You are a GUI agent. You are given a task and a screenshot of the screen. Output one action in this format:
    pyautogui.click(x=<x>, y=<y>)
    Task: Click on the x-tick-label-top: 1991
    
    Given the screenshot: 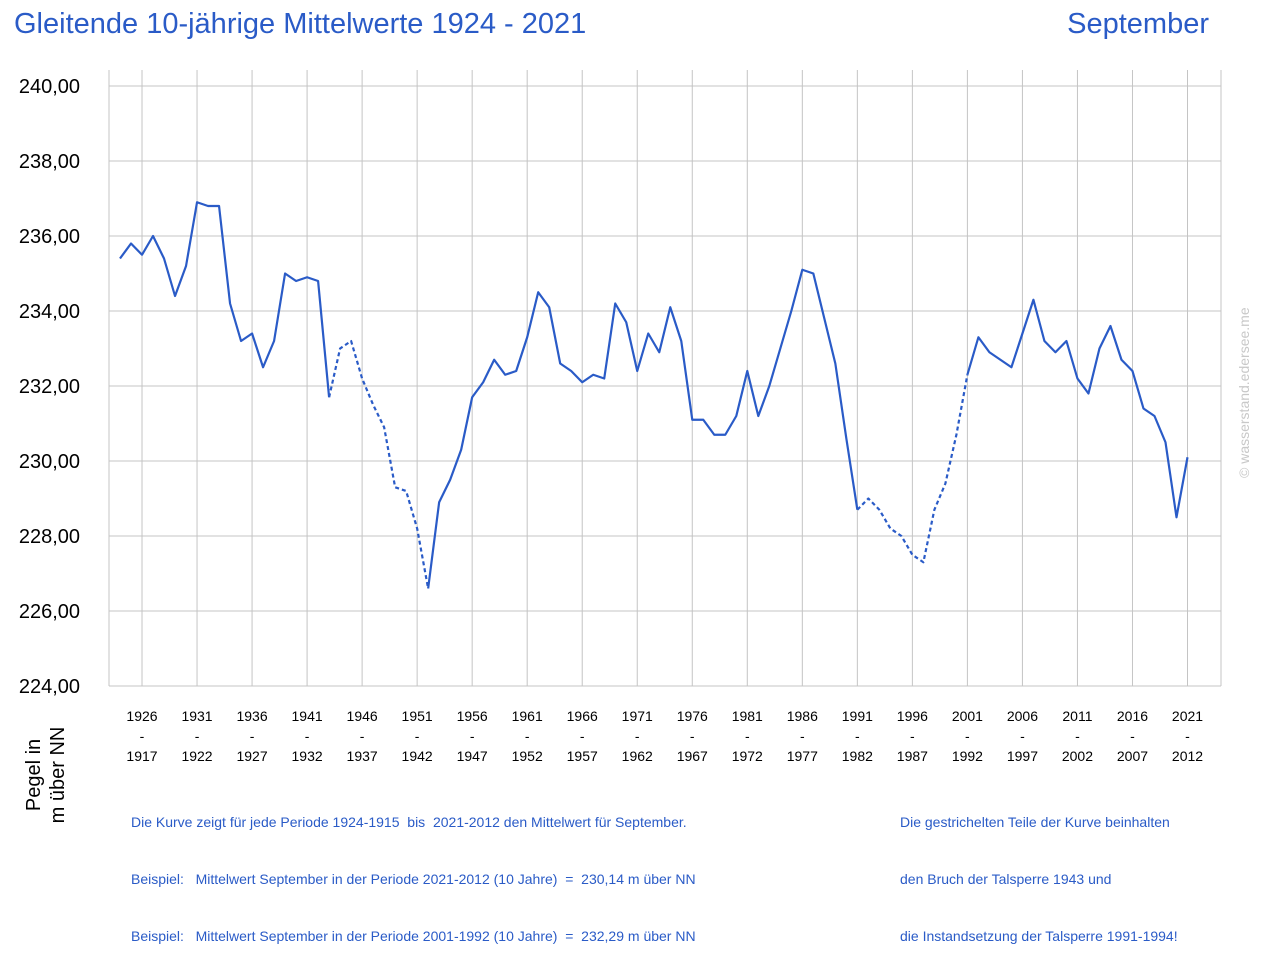 What is the action you would take?
    pyautogui.click(x=857, y=716)
    